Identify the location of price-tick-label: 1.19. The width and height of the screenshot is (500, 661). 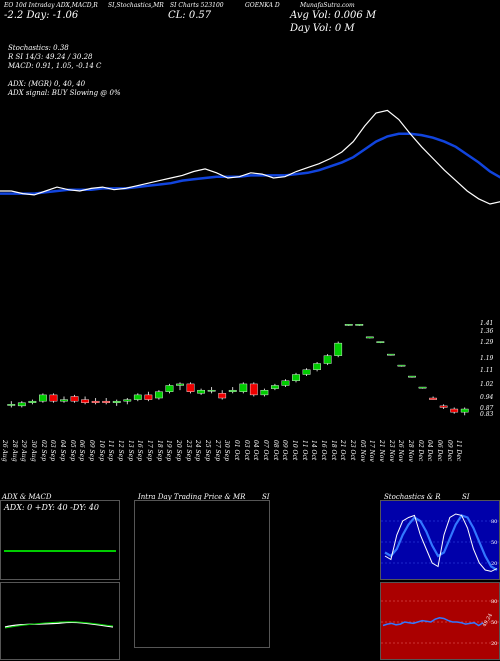
(487, 358).